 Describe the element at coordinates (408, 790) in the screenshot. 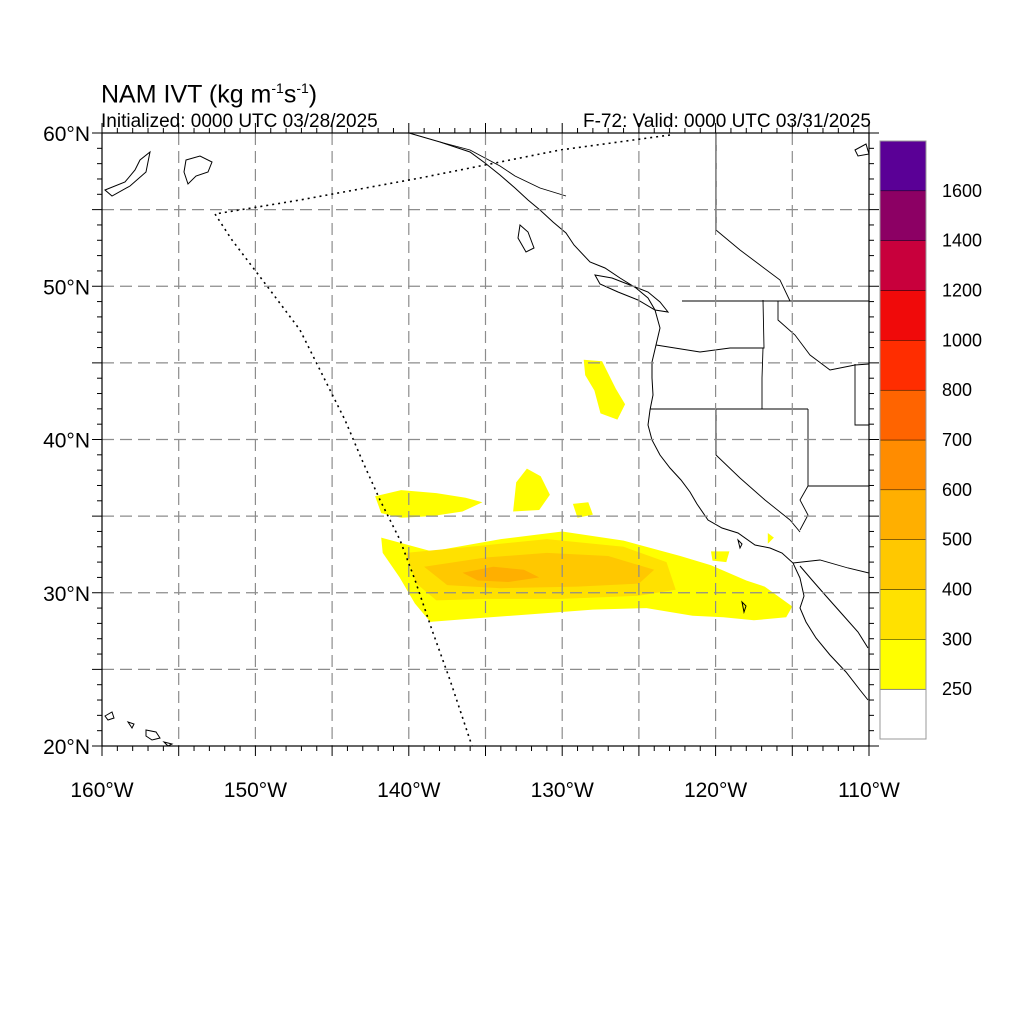

I see `lon-label: 140°W` at that location.